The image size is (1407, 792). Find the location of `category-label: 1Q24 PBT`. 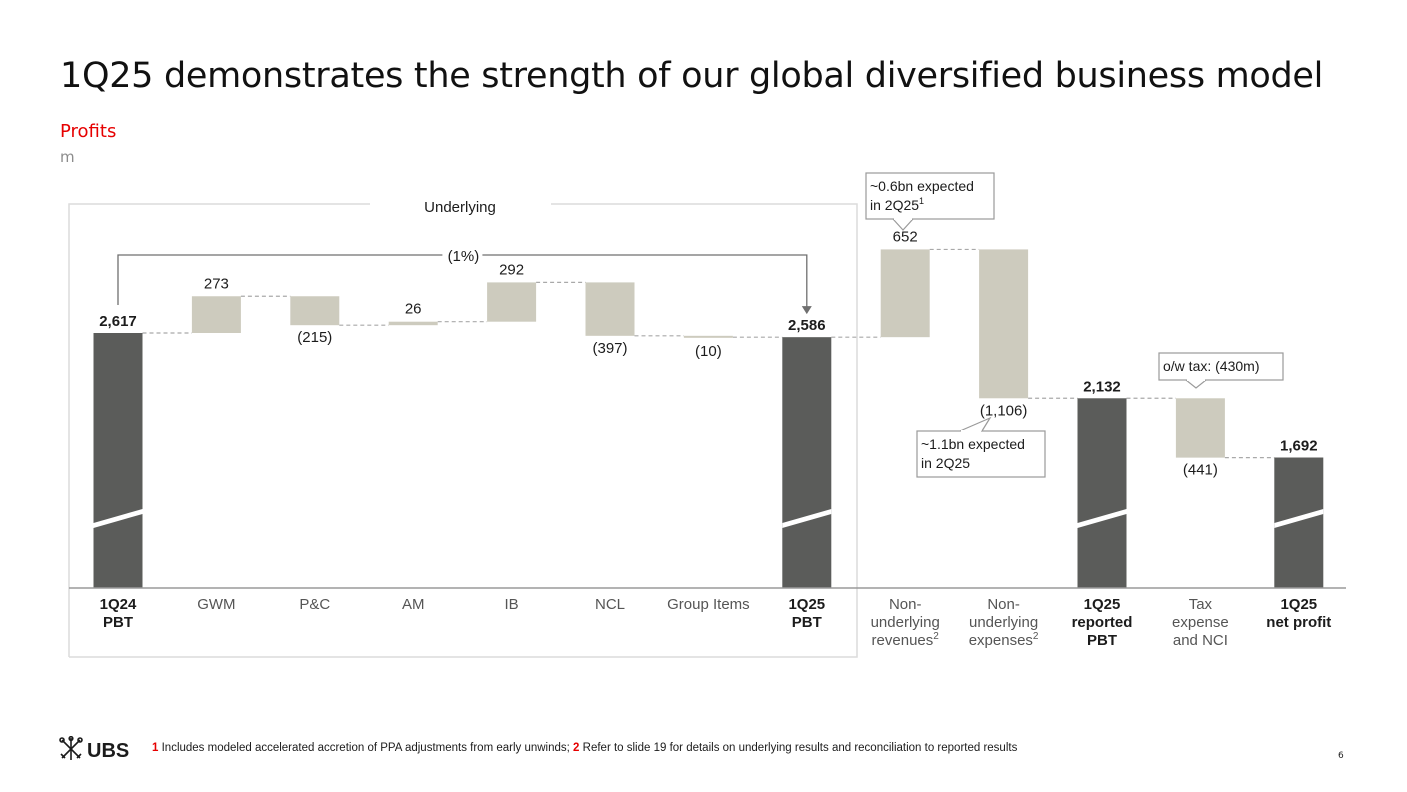

category-label: 1Q24 PBT is located at coordinates (118, 613).